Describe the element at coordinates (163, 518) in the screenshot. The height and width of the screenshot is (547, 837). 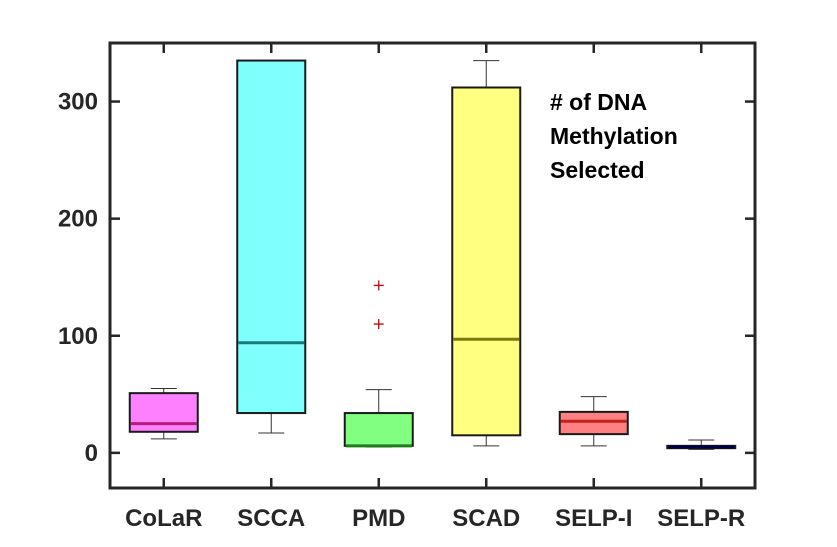
I see `x-tick-label: CoLaR` at that location.